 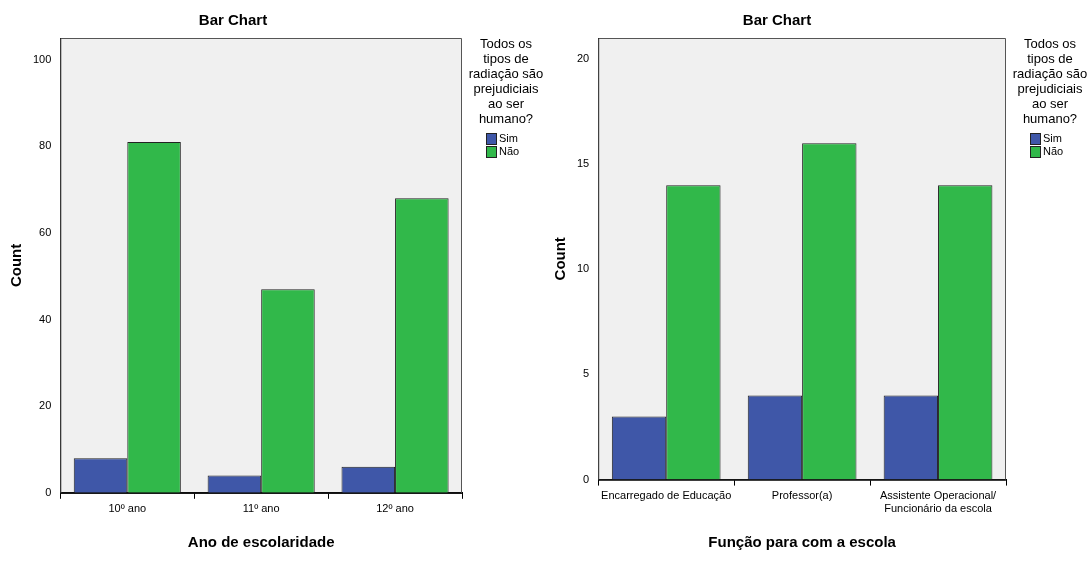 I want to click on y-tick-label: 40, so click(x=45, y=318).